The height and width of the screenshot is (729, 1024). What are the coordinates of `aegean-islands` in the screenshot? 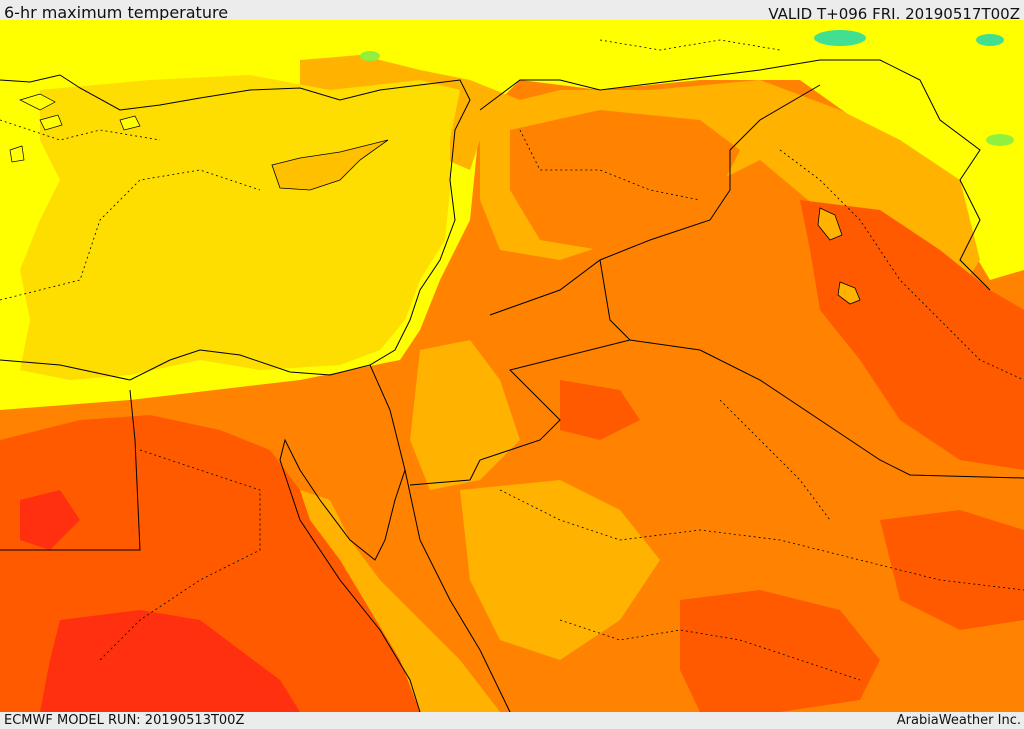 It's located at (75, 128).